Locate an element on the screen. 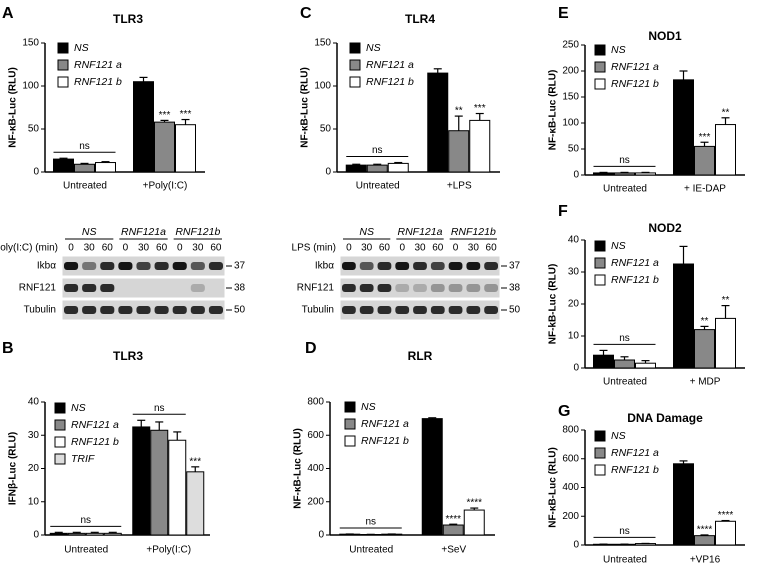 Image resolution: width=777 pixels, height=583 pixels. lane-label: 0 is located at coordinates (456, 248).